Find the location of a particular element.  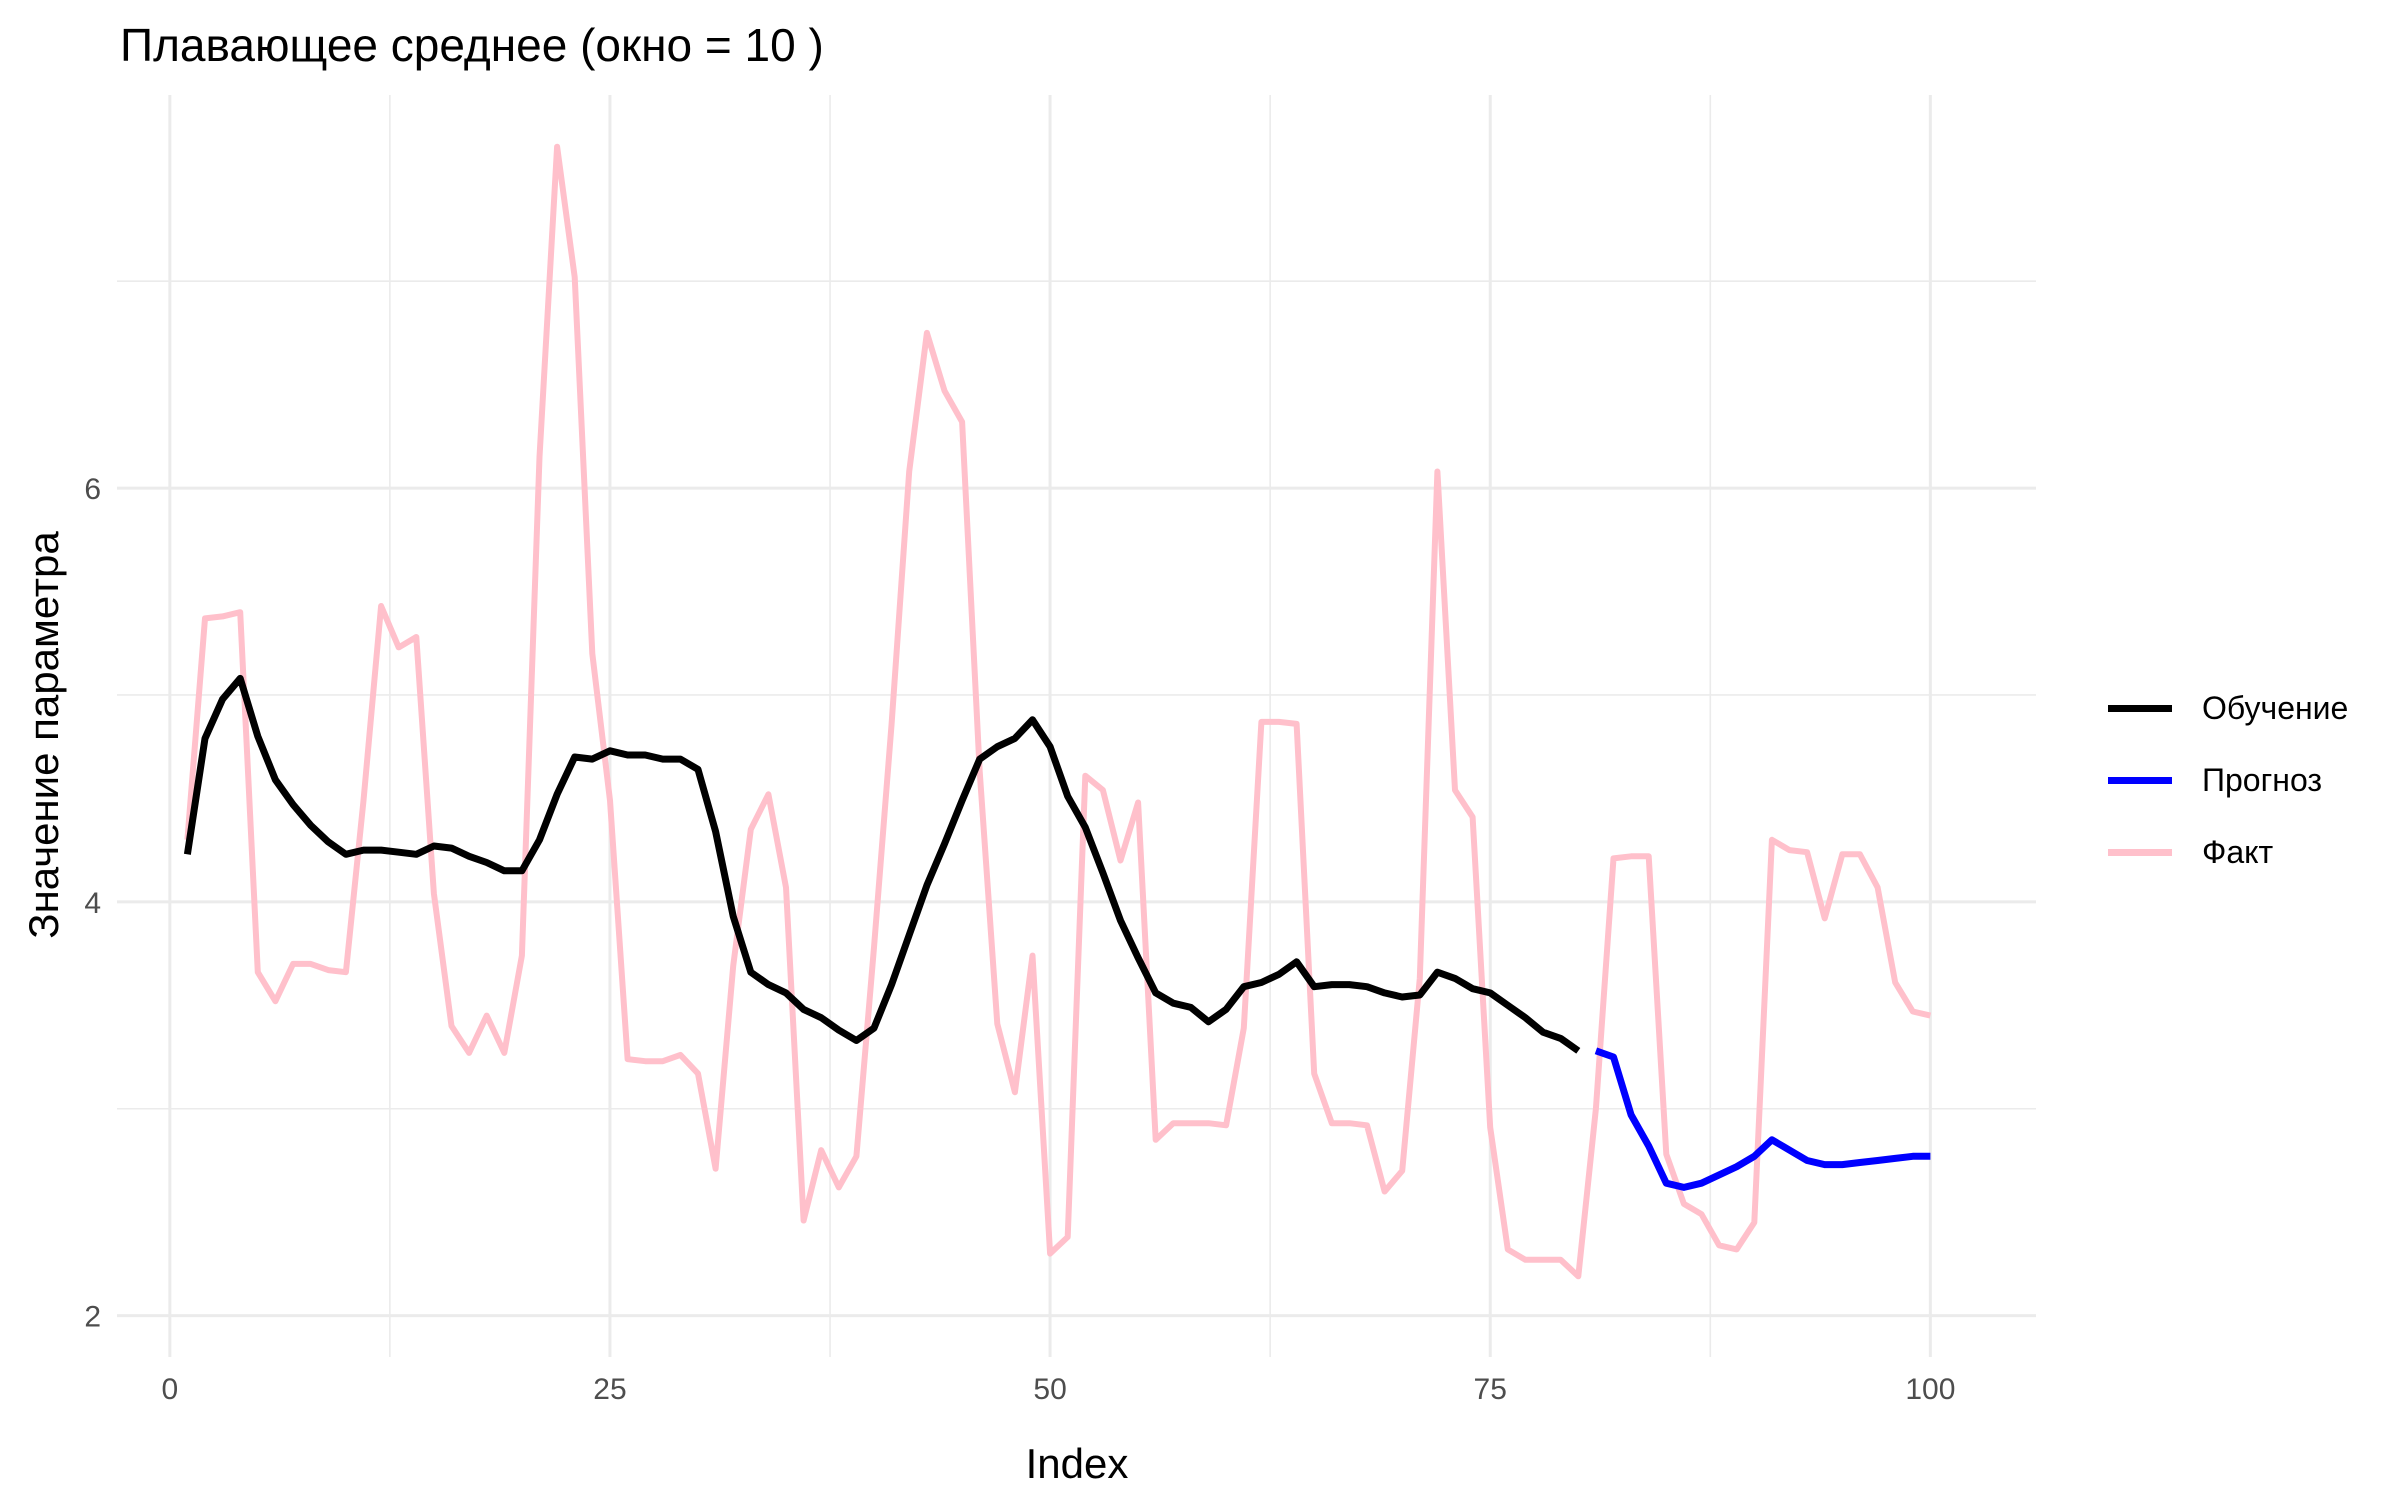

chart-title: Плавающее среднее (окно = 10 ) is located at coordinates (472, 45).